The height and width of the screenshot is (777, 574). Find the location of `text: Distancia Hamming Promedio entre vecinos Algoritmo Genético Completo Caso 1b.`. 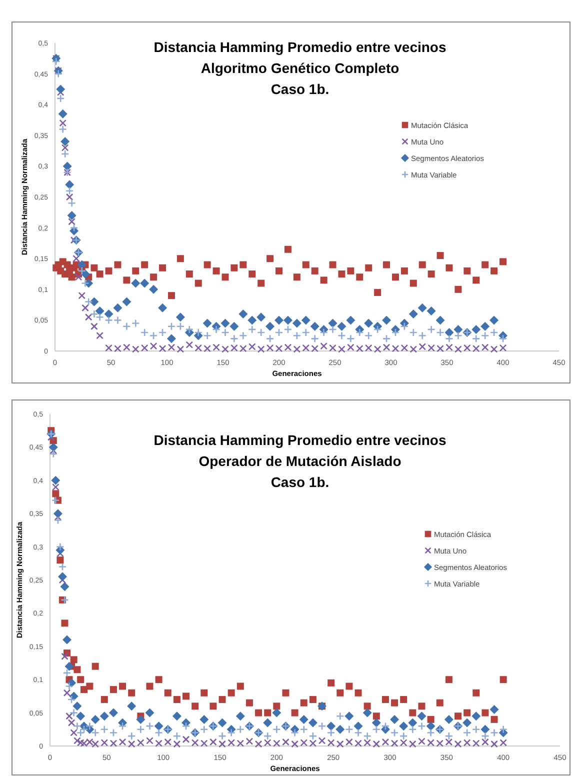

text: Distancia Hamming Promedio entre vecinos Algoritmo Genético Completo Caso 1b. is located at coordinates (300, 68).